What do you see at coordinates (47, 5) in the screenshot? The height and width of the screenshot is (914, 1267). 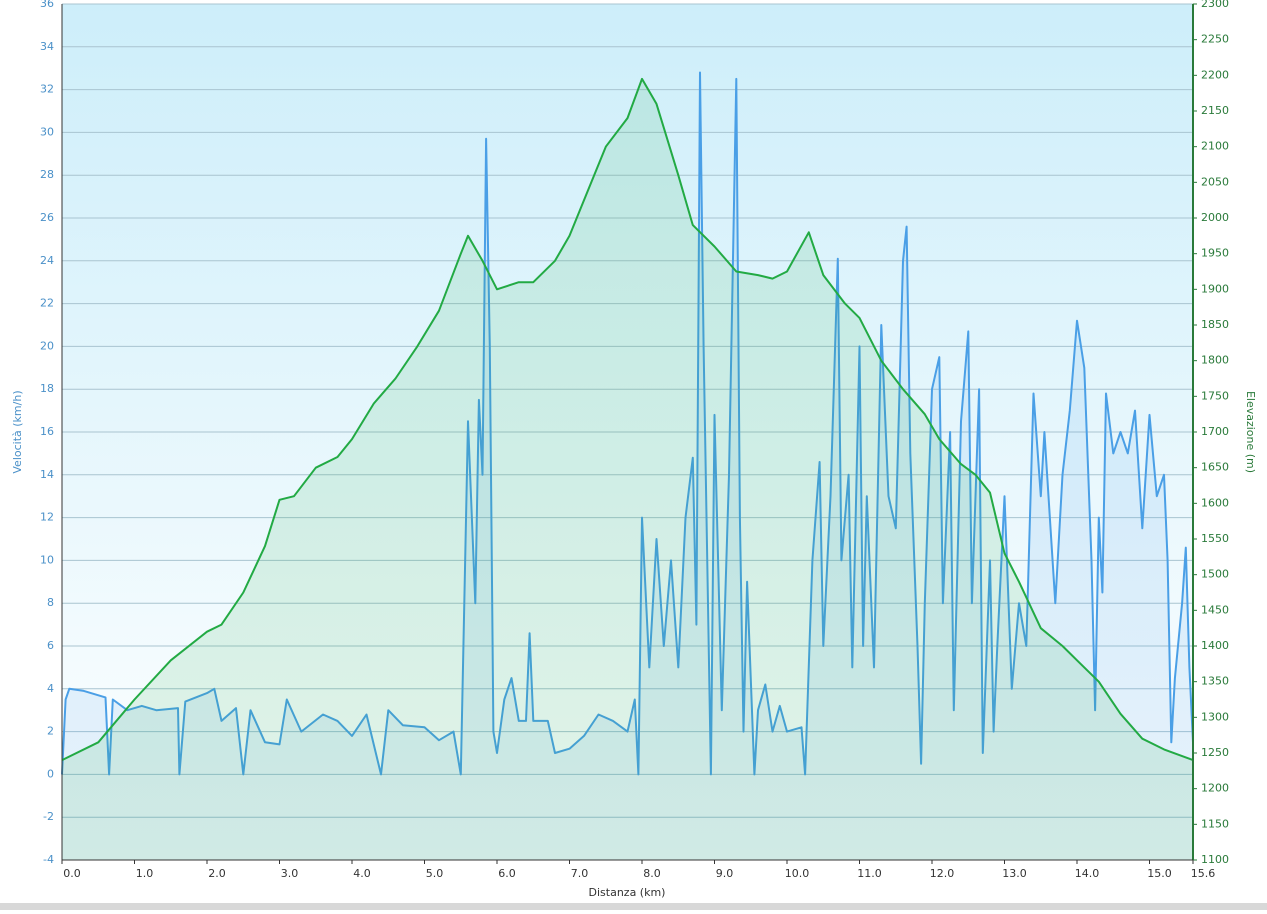 I see `y-tick-label: 36` at bounding box center [47, 5].